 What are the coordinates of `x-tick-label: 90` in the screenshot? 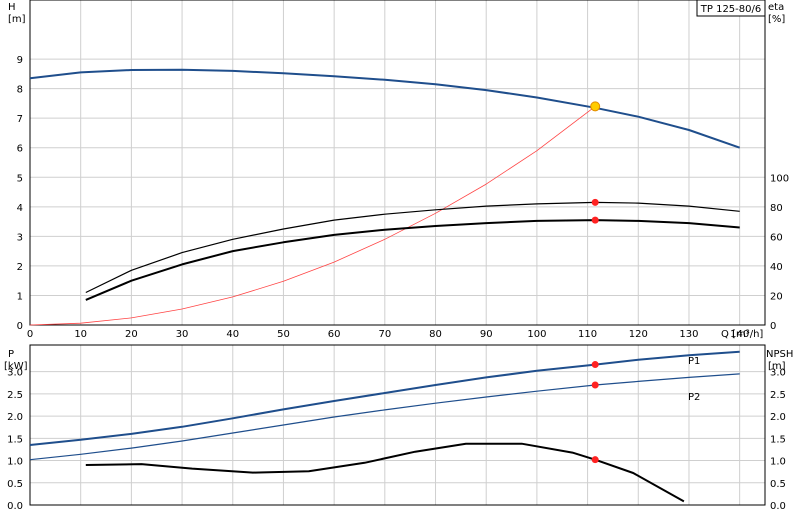 It's located at (486, 334).